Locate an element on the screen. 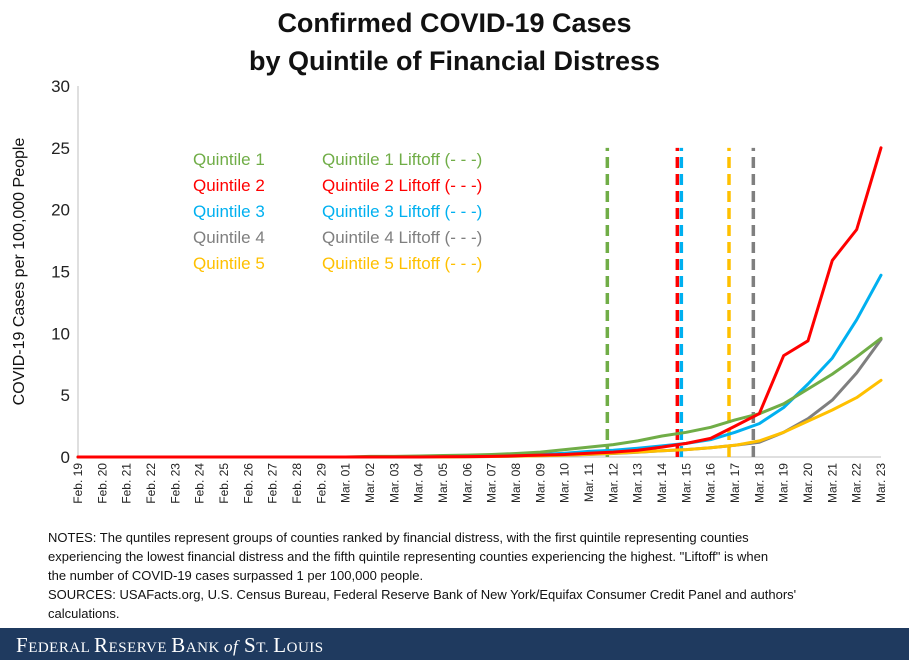 Image resolution: width=909 pixels, height=660 pixels. legend-label: Quintile 4 is located at coordinates (229, 237).